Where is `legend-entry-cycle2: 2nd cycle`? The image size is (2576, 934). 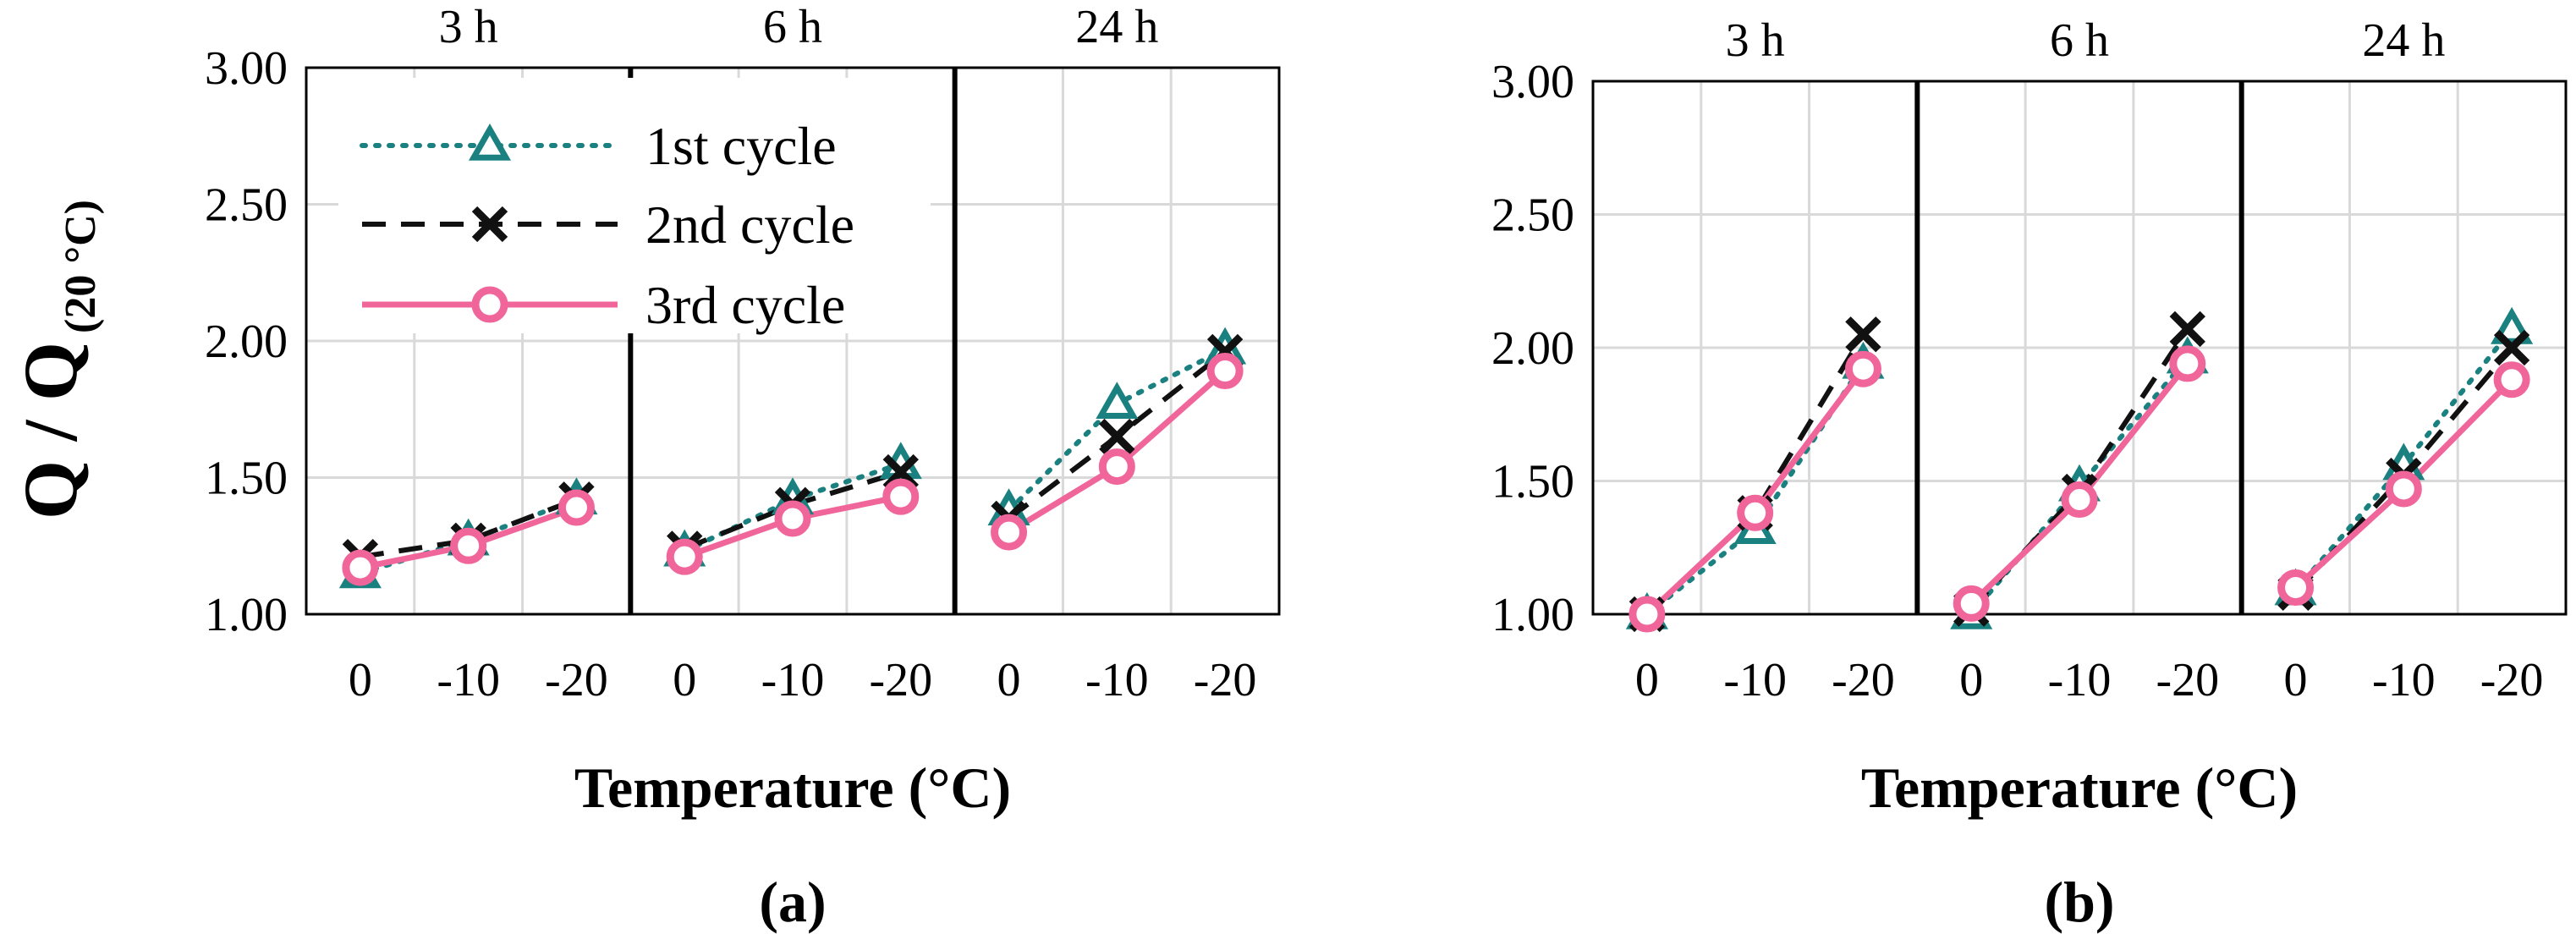 legend-entry-cycle2: 2nd cycle is located at coordinates (608, 225).